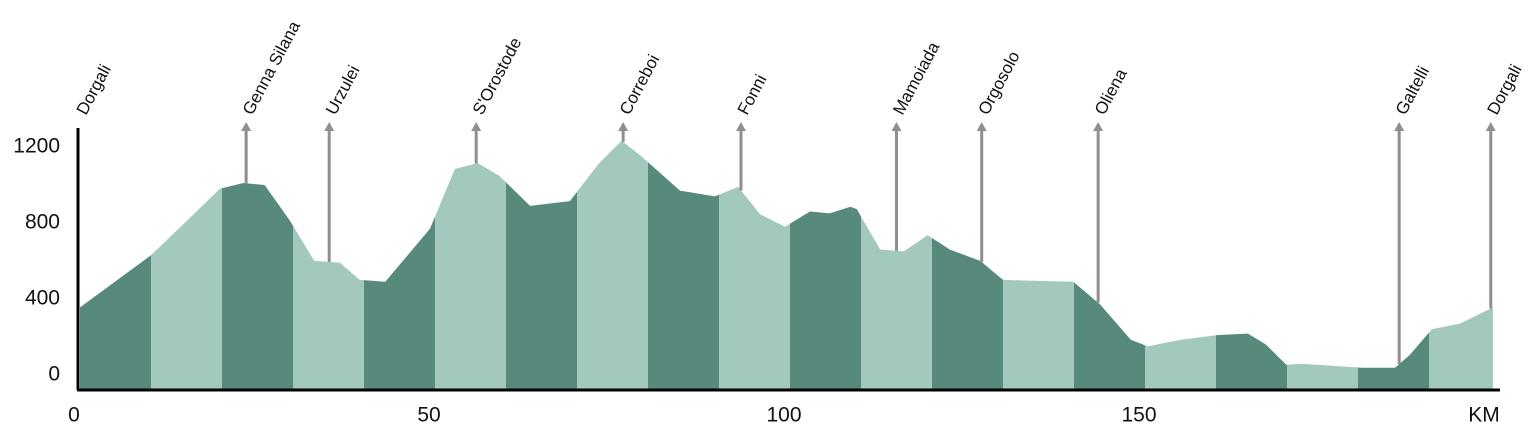 The height and width of the screenshot is (438, 1533). What do you see at coordinates (1412, 90) in the screenshot?
I see `town-label: Galtelli` at bounding box center [1412, 90].